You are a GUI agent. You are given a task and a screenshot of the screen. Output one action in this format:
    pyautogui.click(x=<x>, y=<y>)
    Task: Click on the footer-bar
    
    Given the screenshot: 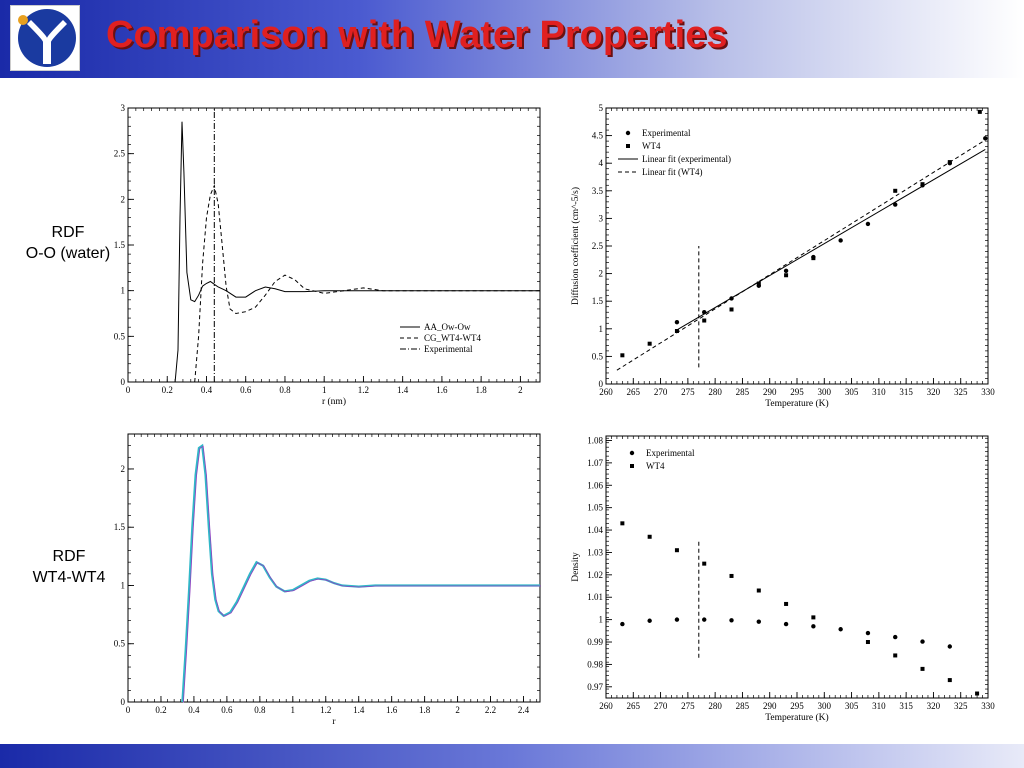 What is the action you would take?
    pyautogui.click(x=512, y=756)
    